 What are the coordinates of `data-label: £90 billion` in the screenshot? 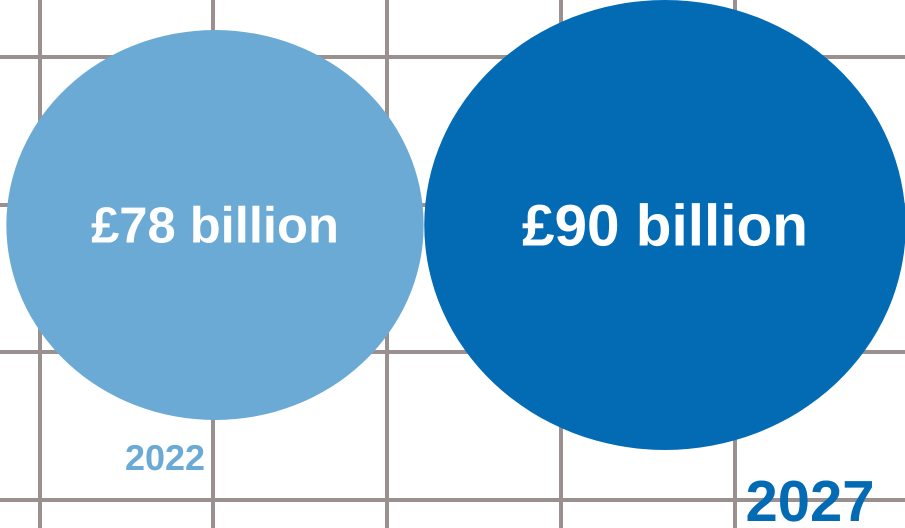 It's located at (665, 225).